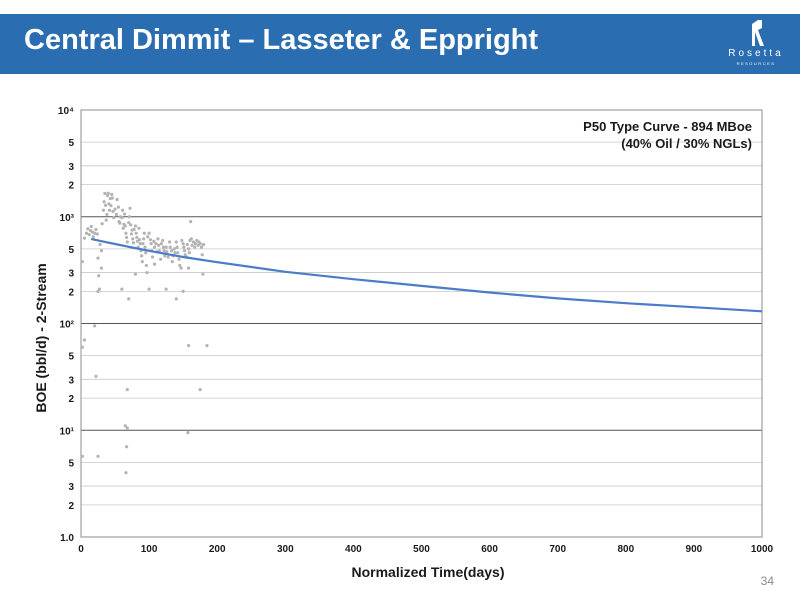 The image size is (800, 600). I want to click on y-tick-label-8: 10², so click(67, 325).